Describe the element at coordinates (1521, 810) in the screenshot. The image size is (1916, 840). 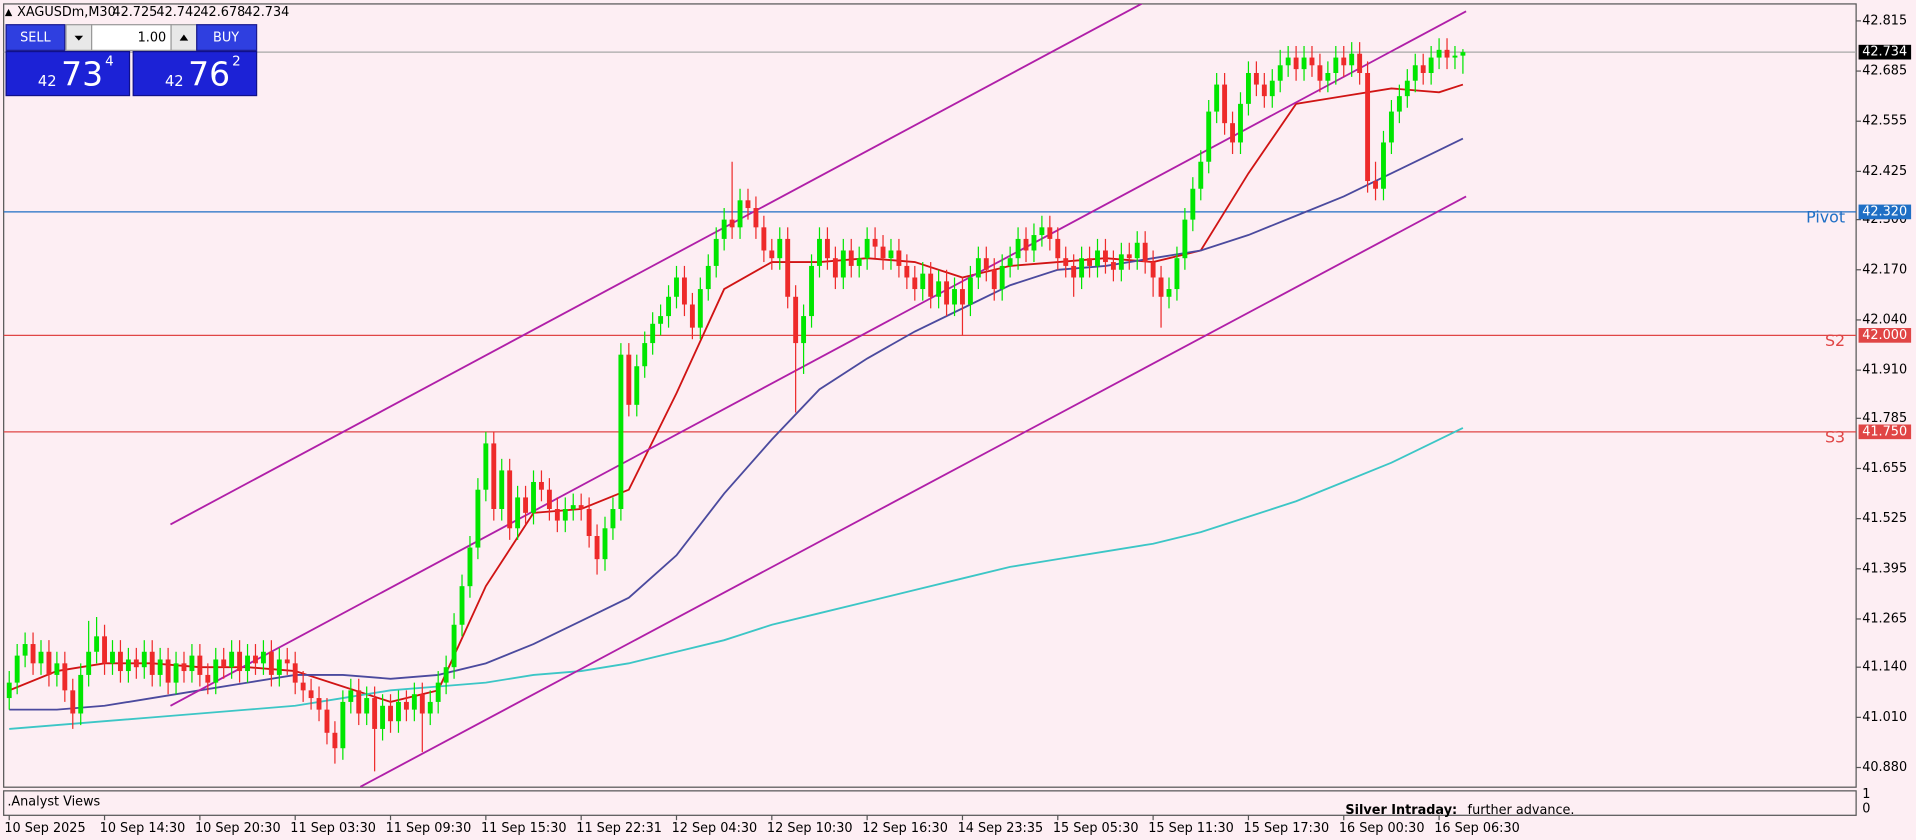
I see `note-text: further advance.` at that location.